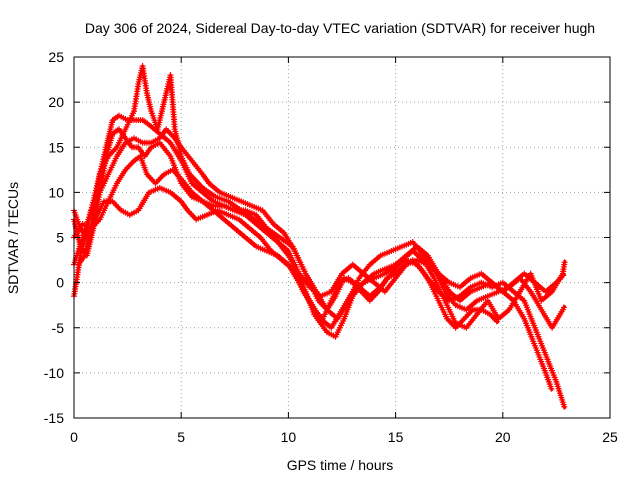 The height and width of the screenshot is (480, 640). I want to click on y-tick-label: 0, so click(60, 283).